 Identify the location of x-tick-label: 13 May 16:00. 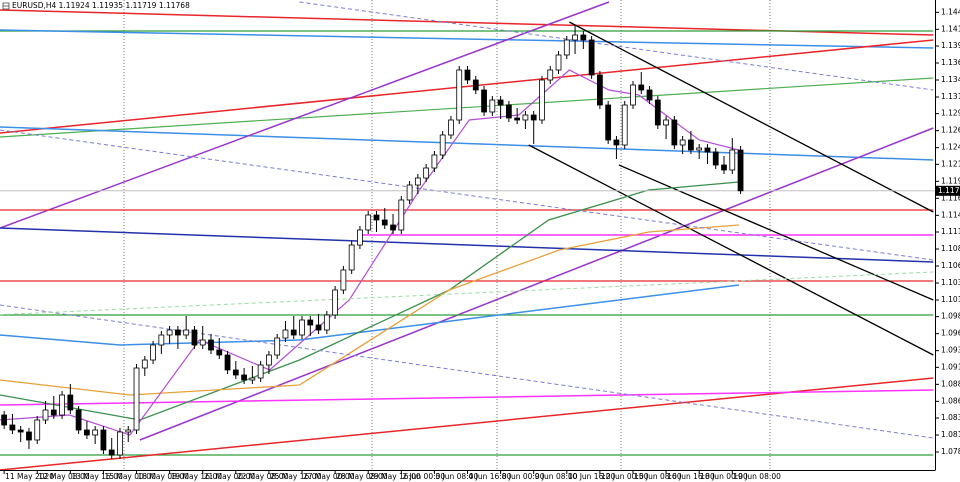
(97, 476).